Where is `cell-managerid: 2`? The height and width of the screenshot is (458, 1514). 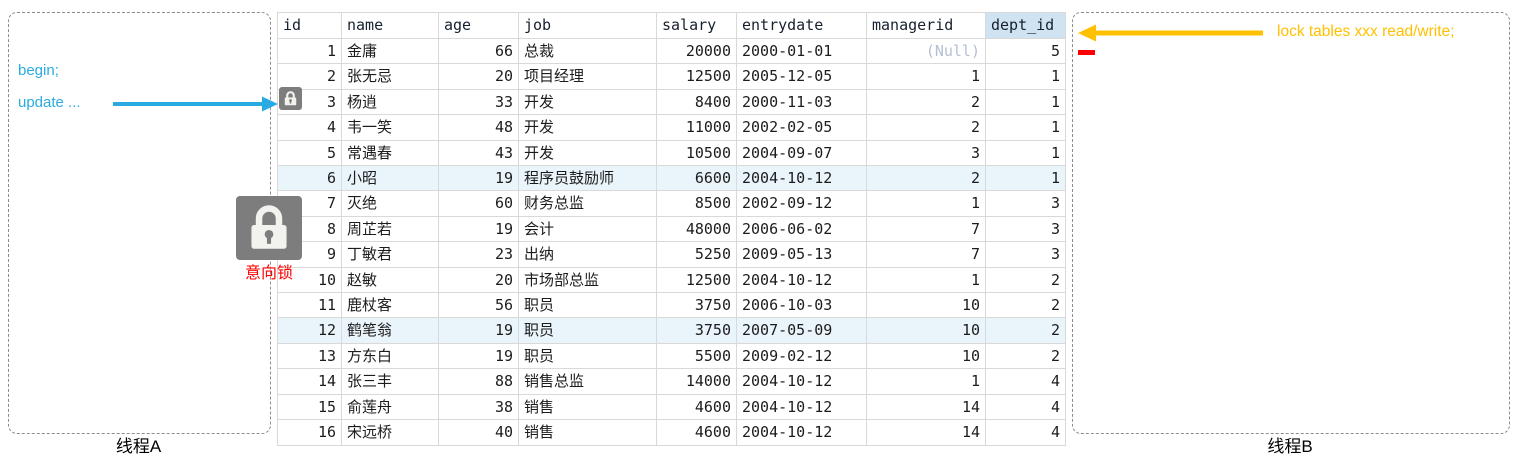
cell-managerid: 2 is located at coordinates (926, 178).